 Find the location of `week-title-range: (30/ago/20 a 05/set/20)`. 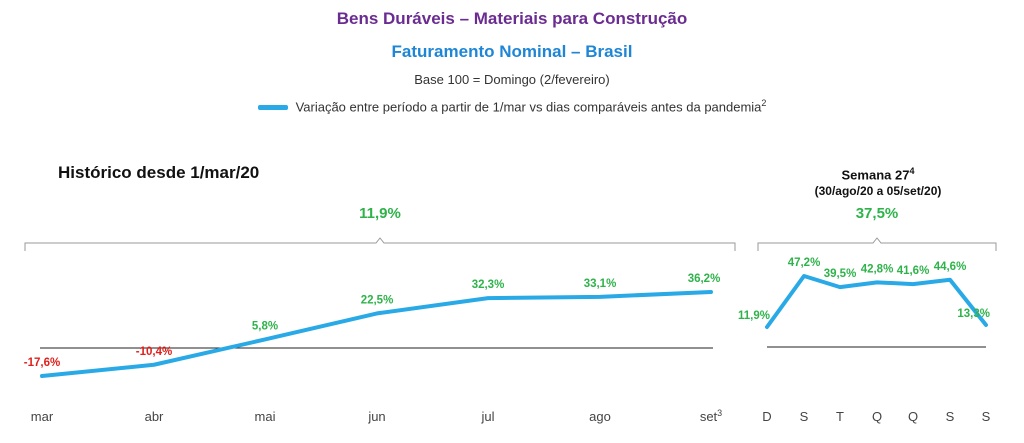

week-title-range: (30/ago/20 a 05/set/20) is located at coordinates (878, 191).